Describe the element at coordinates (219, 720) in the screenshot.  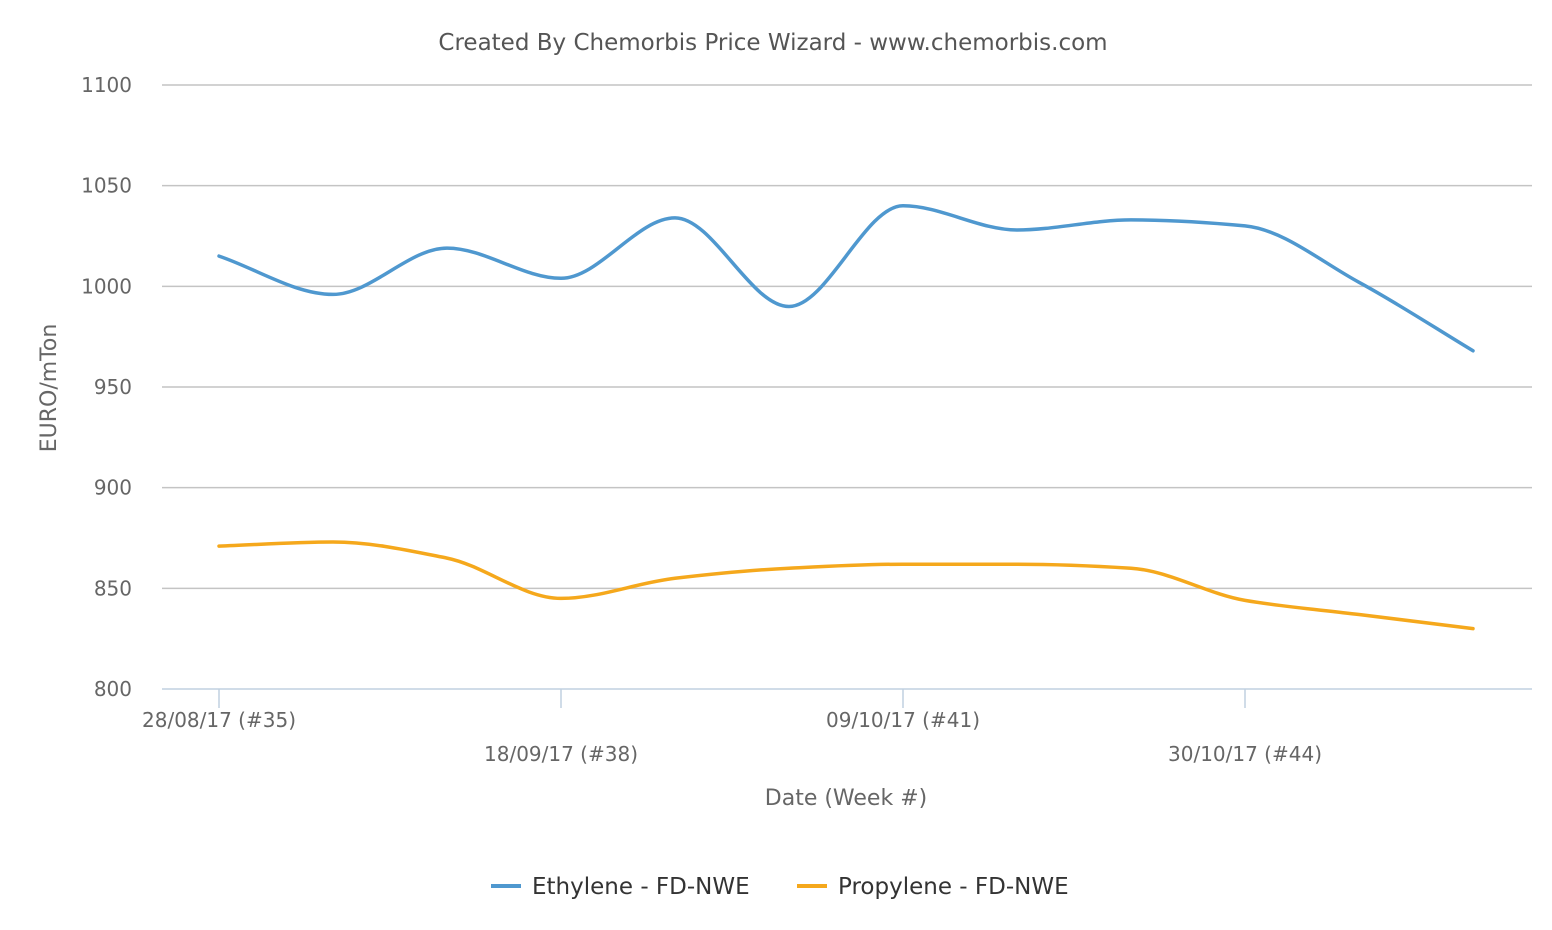
I see `x-tick-label: 28/08/17 (#35)` at that location.